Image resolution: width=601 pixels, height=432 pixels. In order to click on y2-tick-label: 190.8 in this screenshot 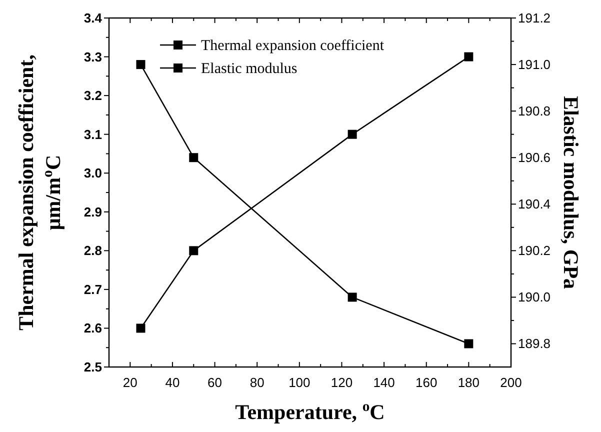, I will do `click(534, 111)`.